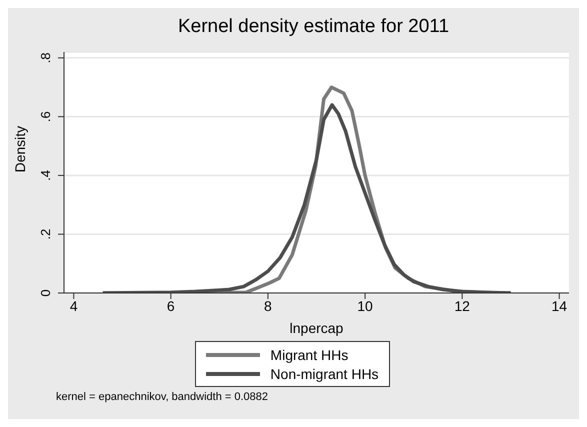 The width and height of the screenshot is (587, 427). I want to click on x-tick-label: 12, so click(462, 306).